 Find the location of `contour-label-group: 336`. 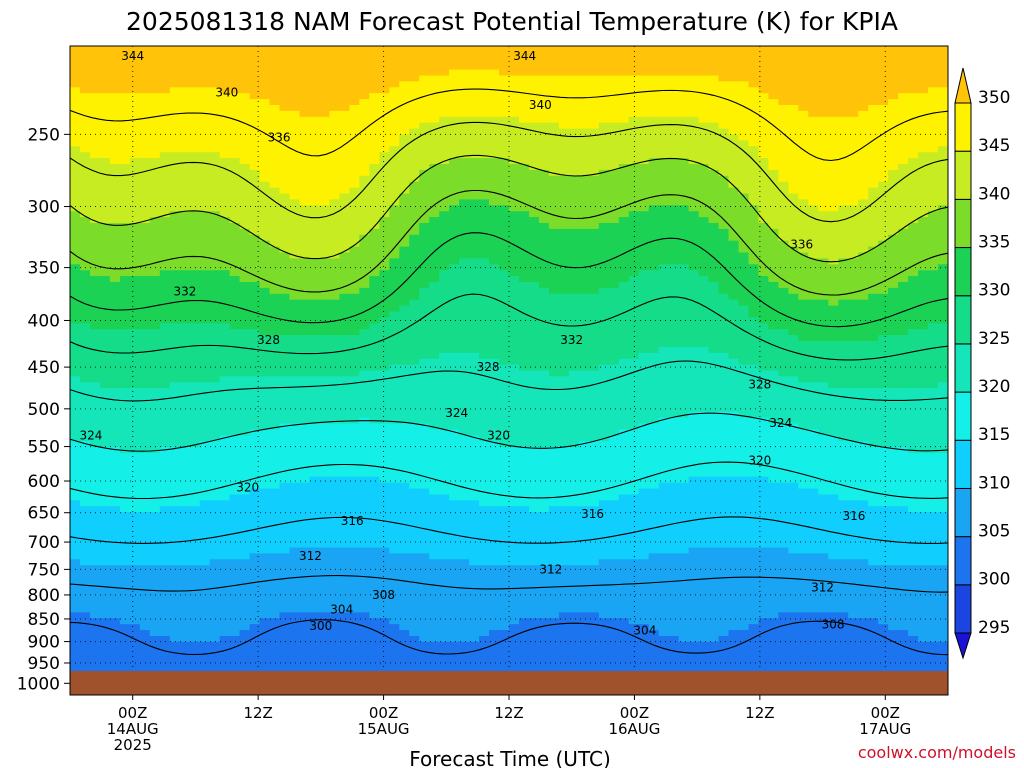

contour-label-group: 336 is located at coordinates (801, 244).